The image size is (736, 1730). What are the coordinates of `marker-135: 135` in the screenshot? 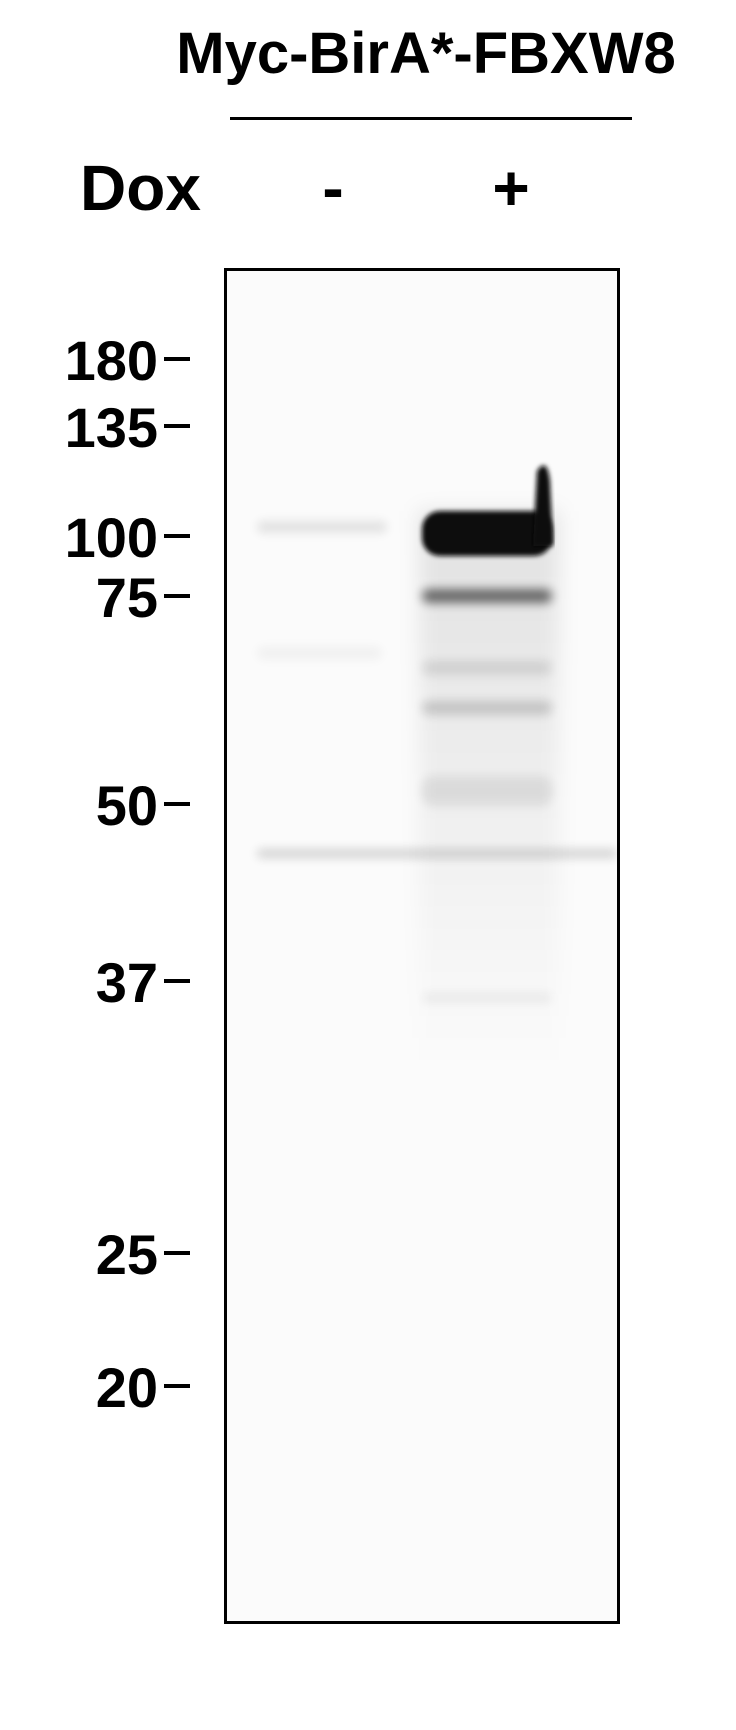 It's located at (127, 428).